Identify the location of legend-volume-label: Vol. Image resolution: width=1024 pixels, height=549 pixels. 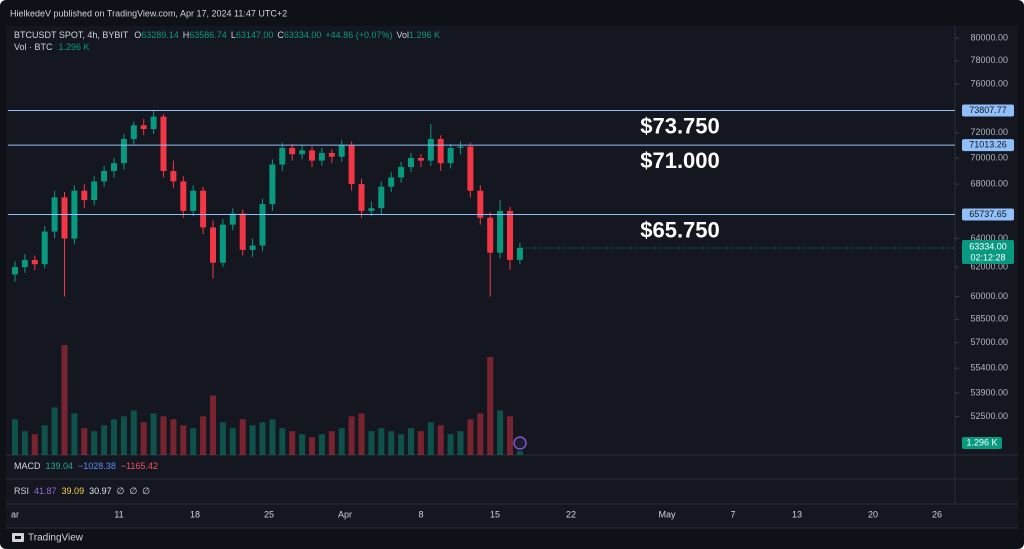
(402, 35).